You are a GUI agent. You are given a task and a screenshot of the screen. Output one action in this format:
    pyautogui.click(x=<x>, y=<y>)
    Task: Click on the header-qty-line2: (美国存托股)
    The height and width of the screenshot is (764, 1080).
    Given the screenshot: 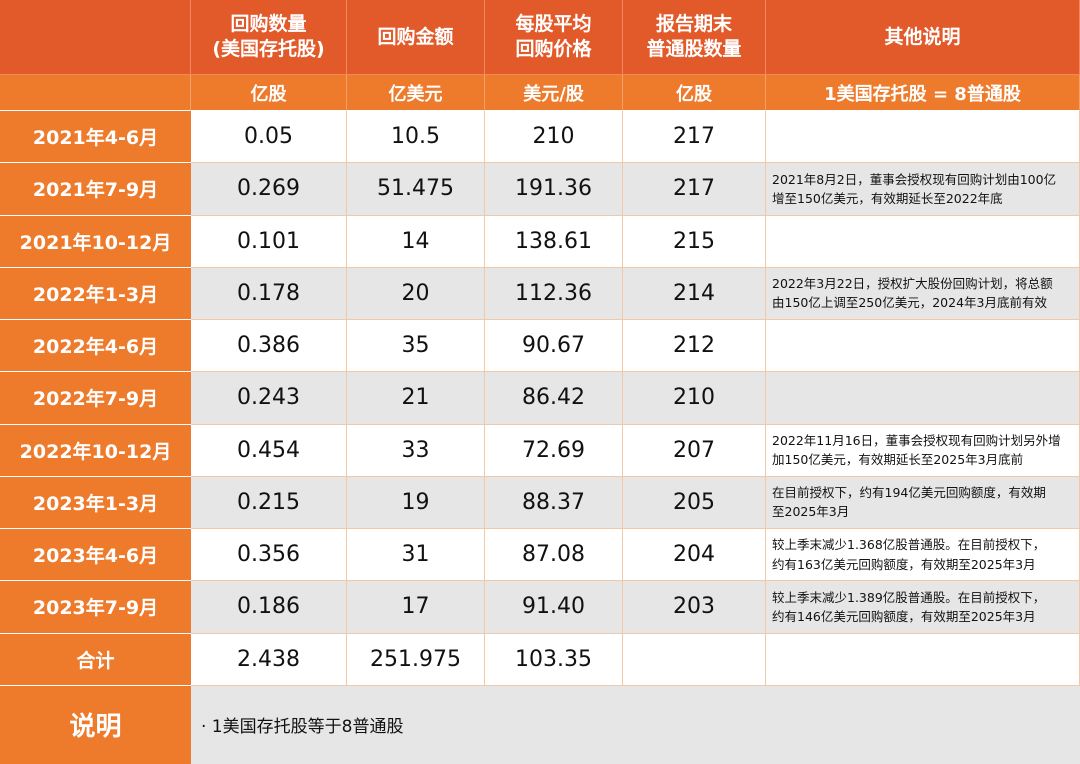 What is the action you would take?
    pyautogui.click(x=268, y=49)
    